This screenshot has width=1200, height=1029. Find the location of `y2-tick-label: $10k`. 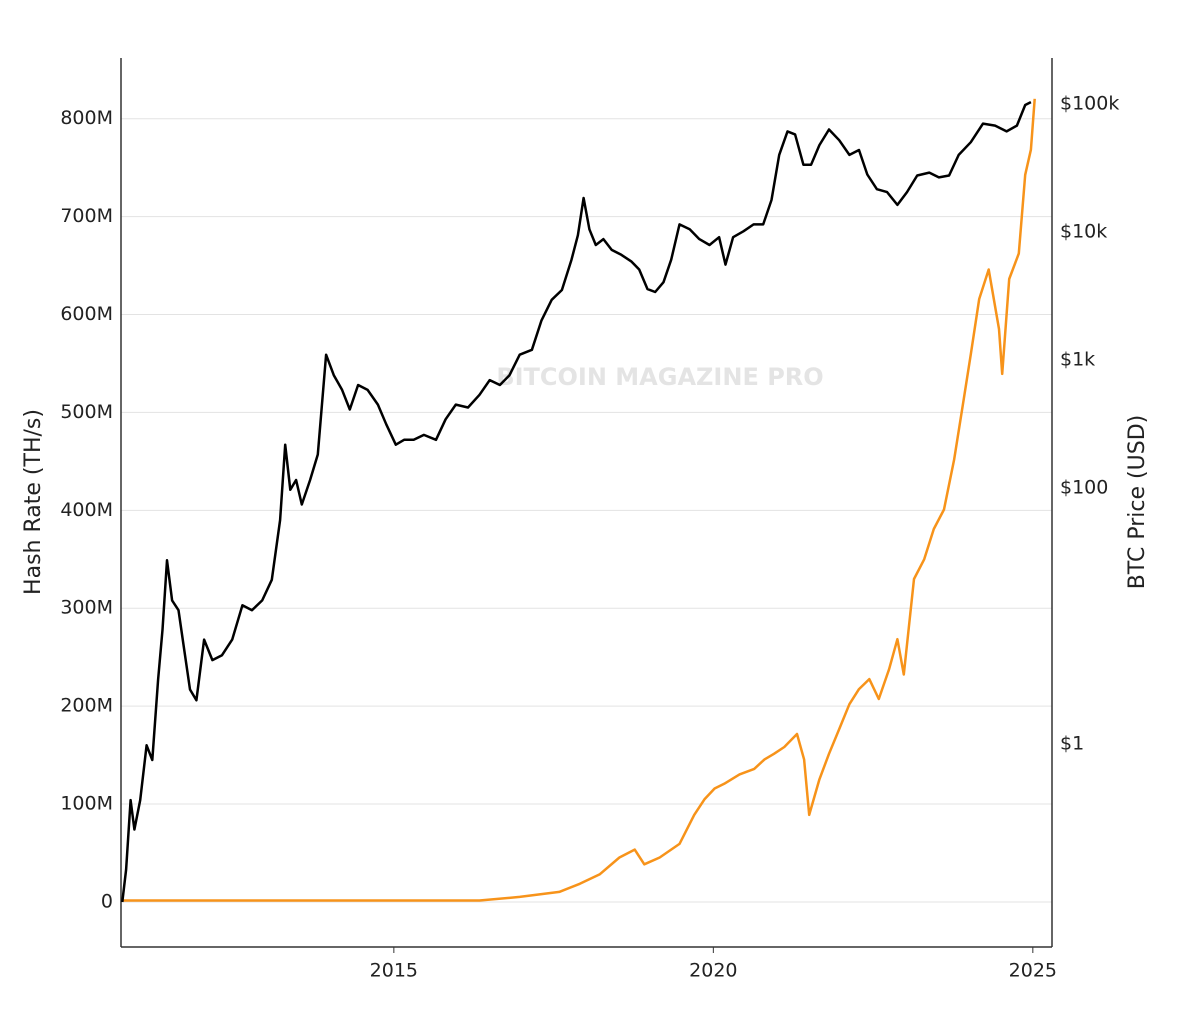

y2-tick-label: $10k is located at coordinates (1083, 232).